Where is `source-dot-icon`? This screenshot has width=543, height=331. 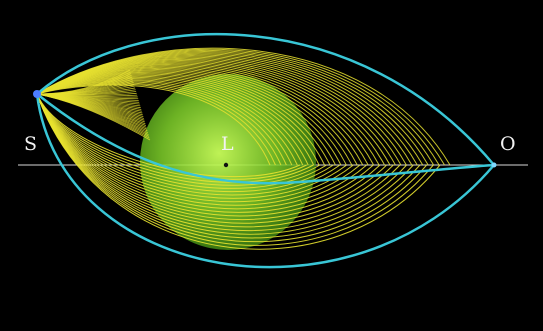
source-dot-icon is located at coordinates (37, 94).